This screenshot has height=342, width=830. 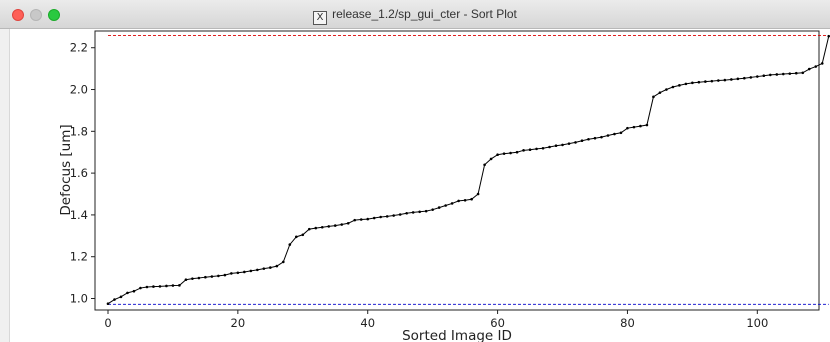 I want to click on x-tick-label: 40, so click(x=367, y=323).